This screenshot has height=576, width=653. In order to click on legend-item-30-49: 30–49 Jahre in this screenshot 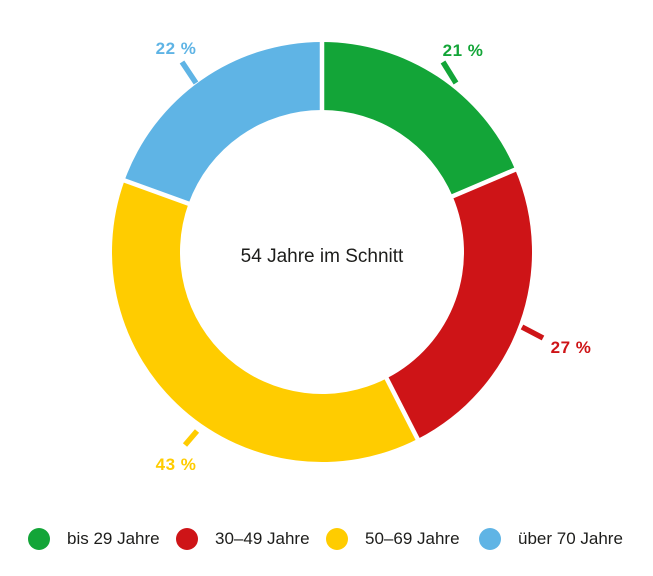, I will do `click(243, 539)`.